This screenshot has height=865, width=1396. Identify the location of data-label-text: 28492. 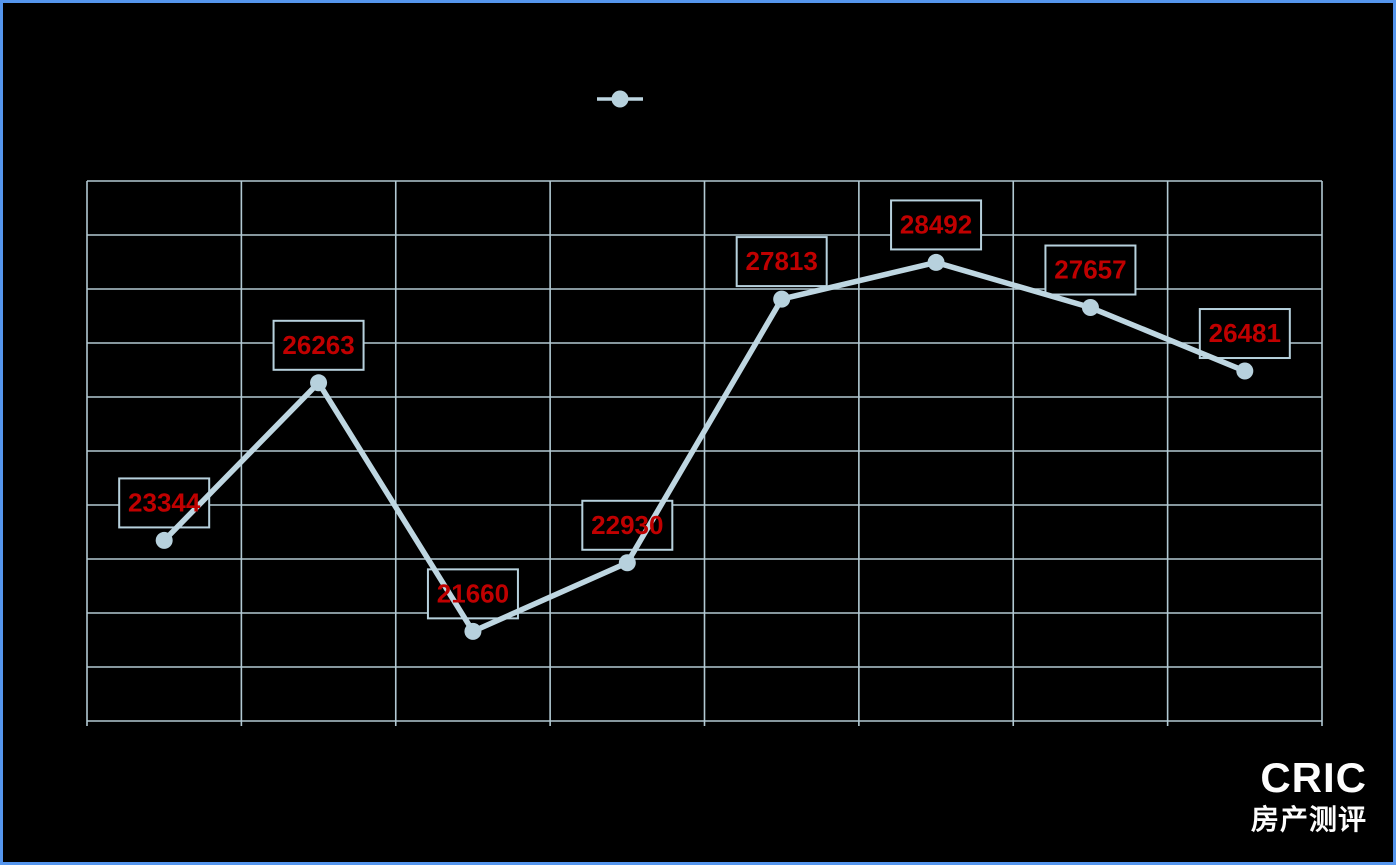
(936, 224).